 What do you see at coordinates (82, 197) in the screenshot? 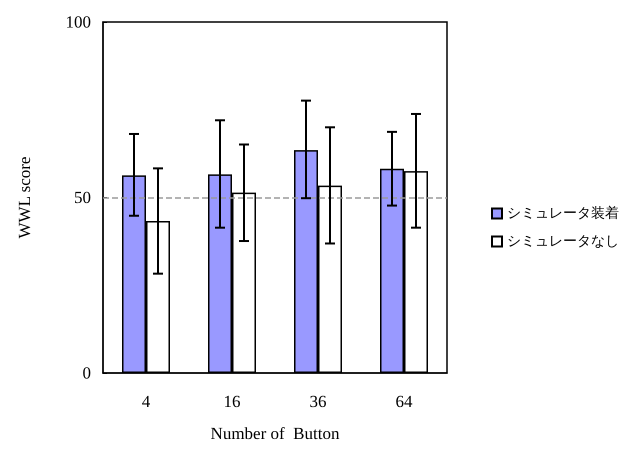
I see `y-tick-label: 50` at bounding box center [82, 197].